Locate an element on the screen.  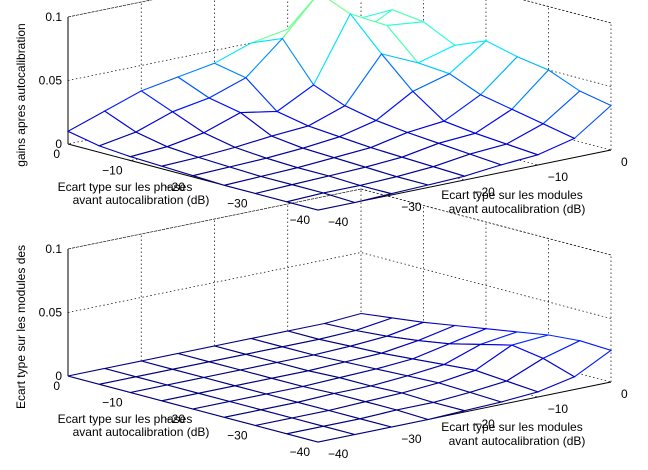
y-tick-label: −30 is located at coordinates (411, 439).